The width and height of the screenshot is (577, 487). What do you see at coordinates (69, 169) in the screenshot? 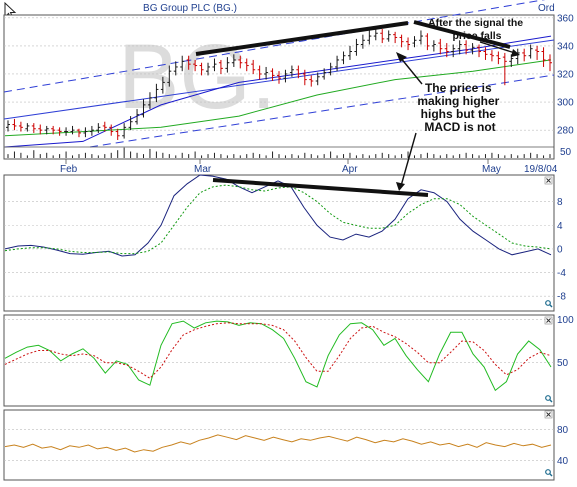
I see `x-tick-label: Feb` at bounding box center [69, 169].